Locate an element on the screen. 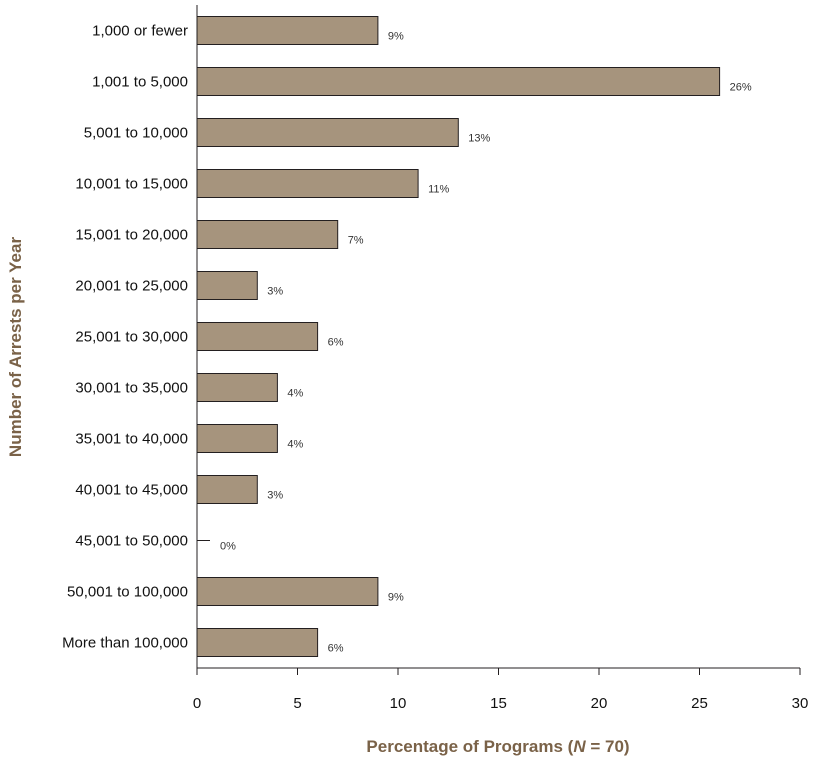  category-label: 10,001 to 15,000 is located at coordinates (131, 184).